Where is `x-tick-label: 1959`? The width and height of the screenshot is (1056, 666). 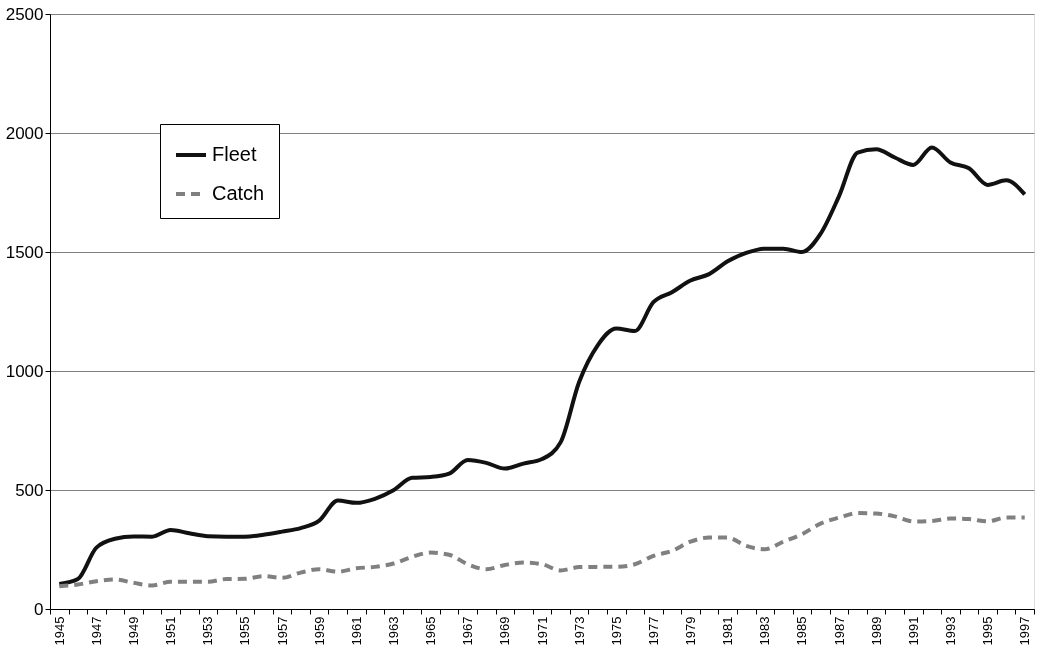
x-tick-label: 1959 is located at coordinates (319, 631).